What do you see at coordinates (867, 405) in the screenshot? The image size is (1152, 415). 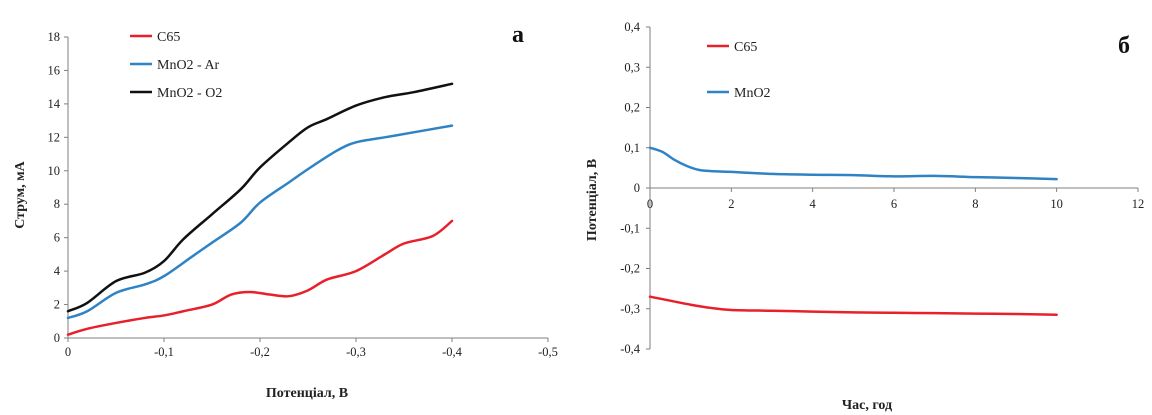 I see `panel-b-x-axis-title: Час, год` at bounding box center [867, 405].